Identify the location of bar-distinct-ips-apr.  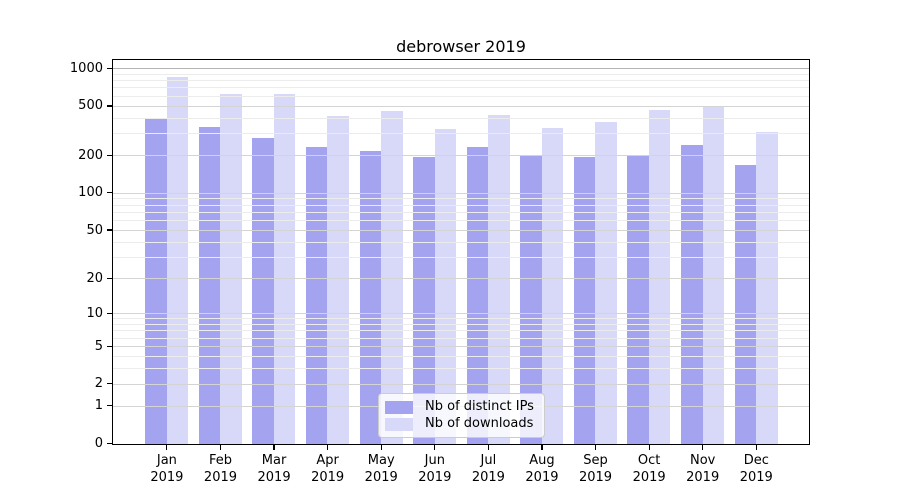
(316, 295).